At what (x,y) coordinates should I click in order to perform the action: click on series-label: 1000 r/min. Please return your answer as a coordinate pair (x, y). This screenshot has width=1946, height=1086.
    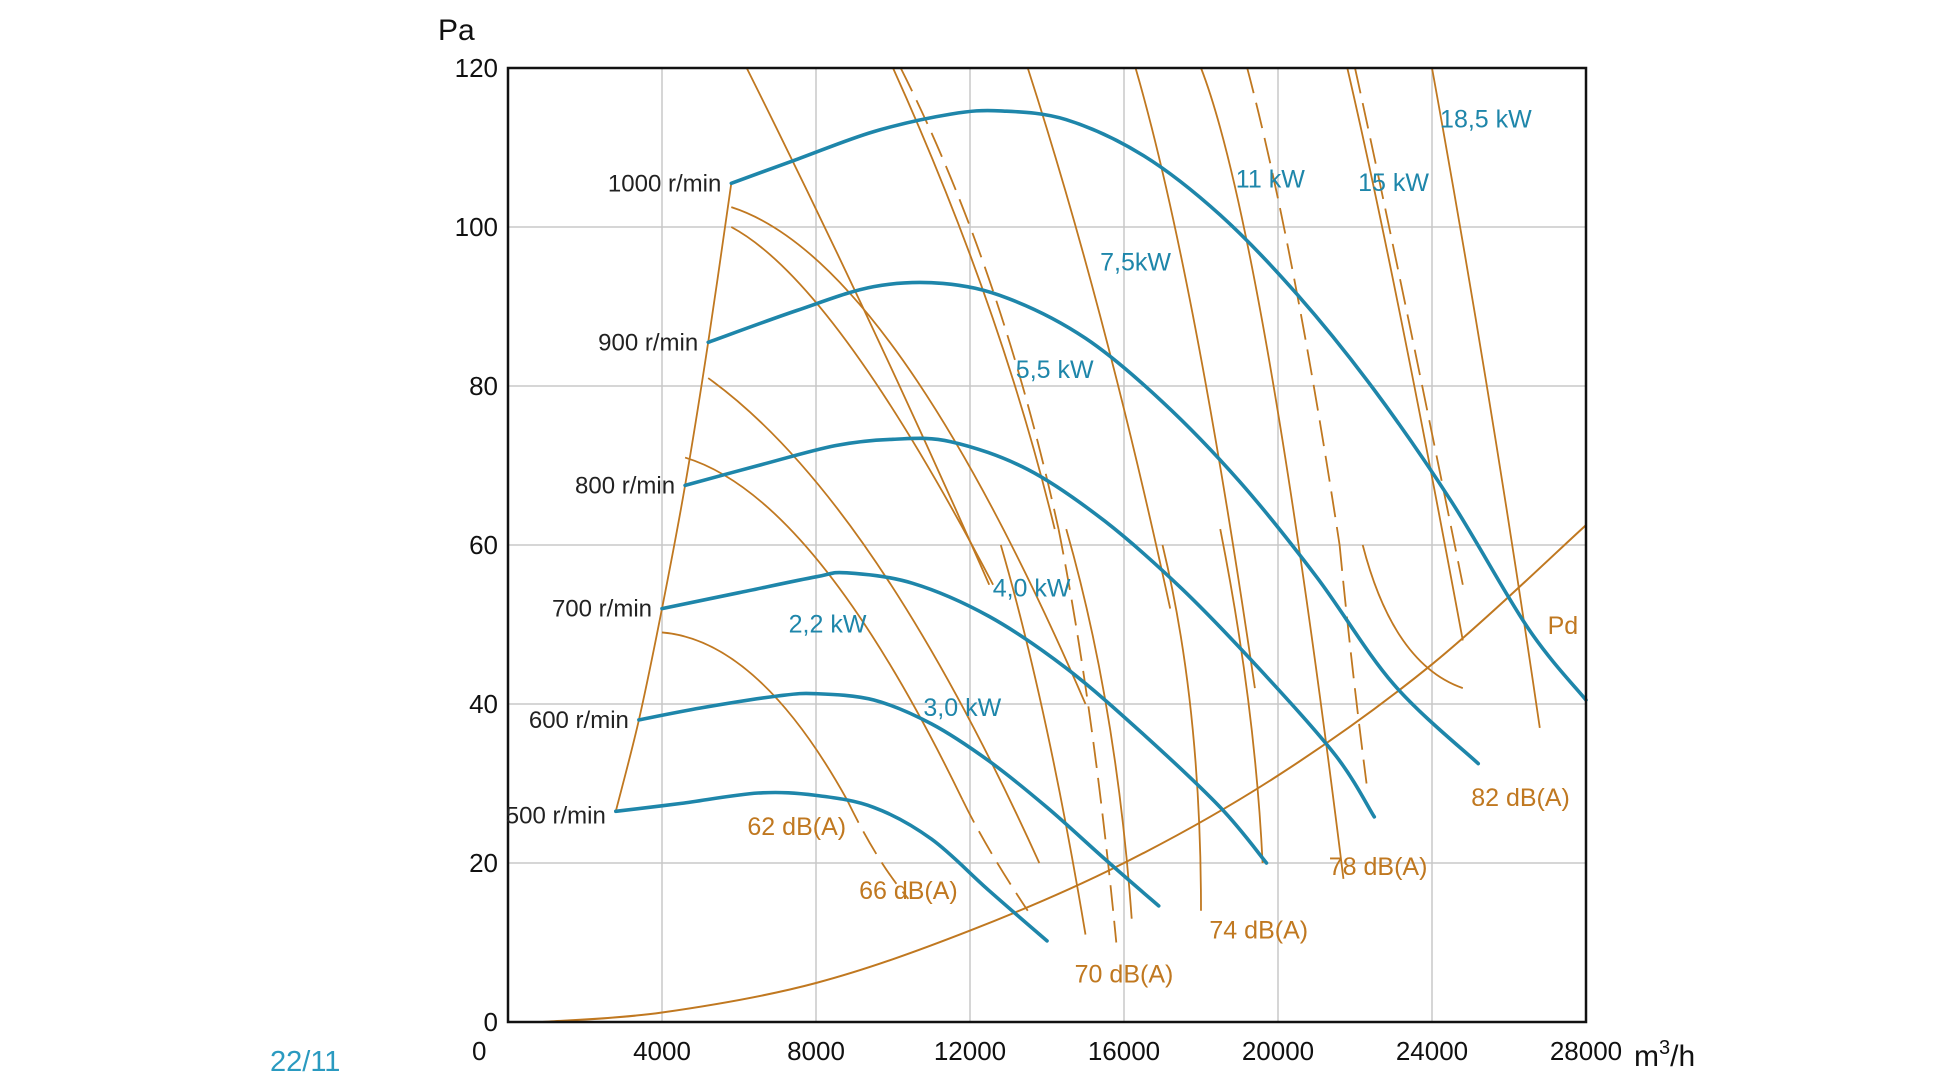
    Looking at the image, I should click on (664, 183).